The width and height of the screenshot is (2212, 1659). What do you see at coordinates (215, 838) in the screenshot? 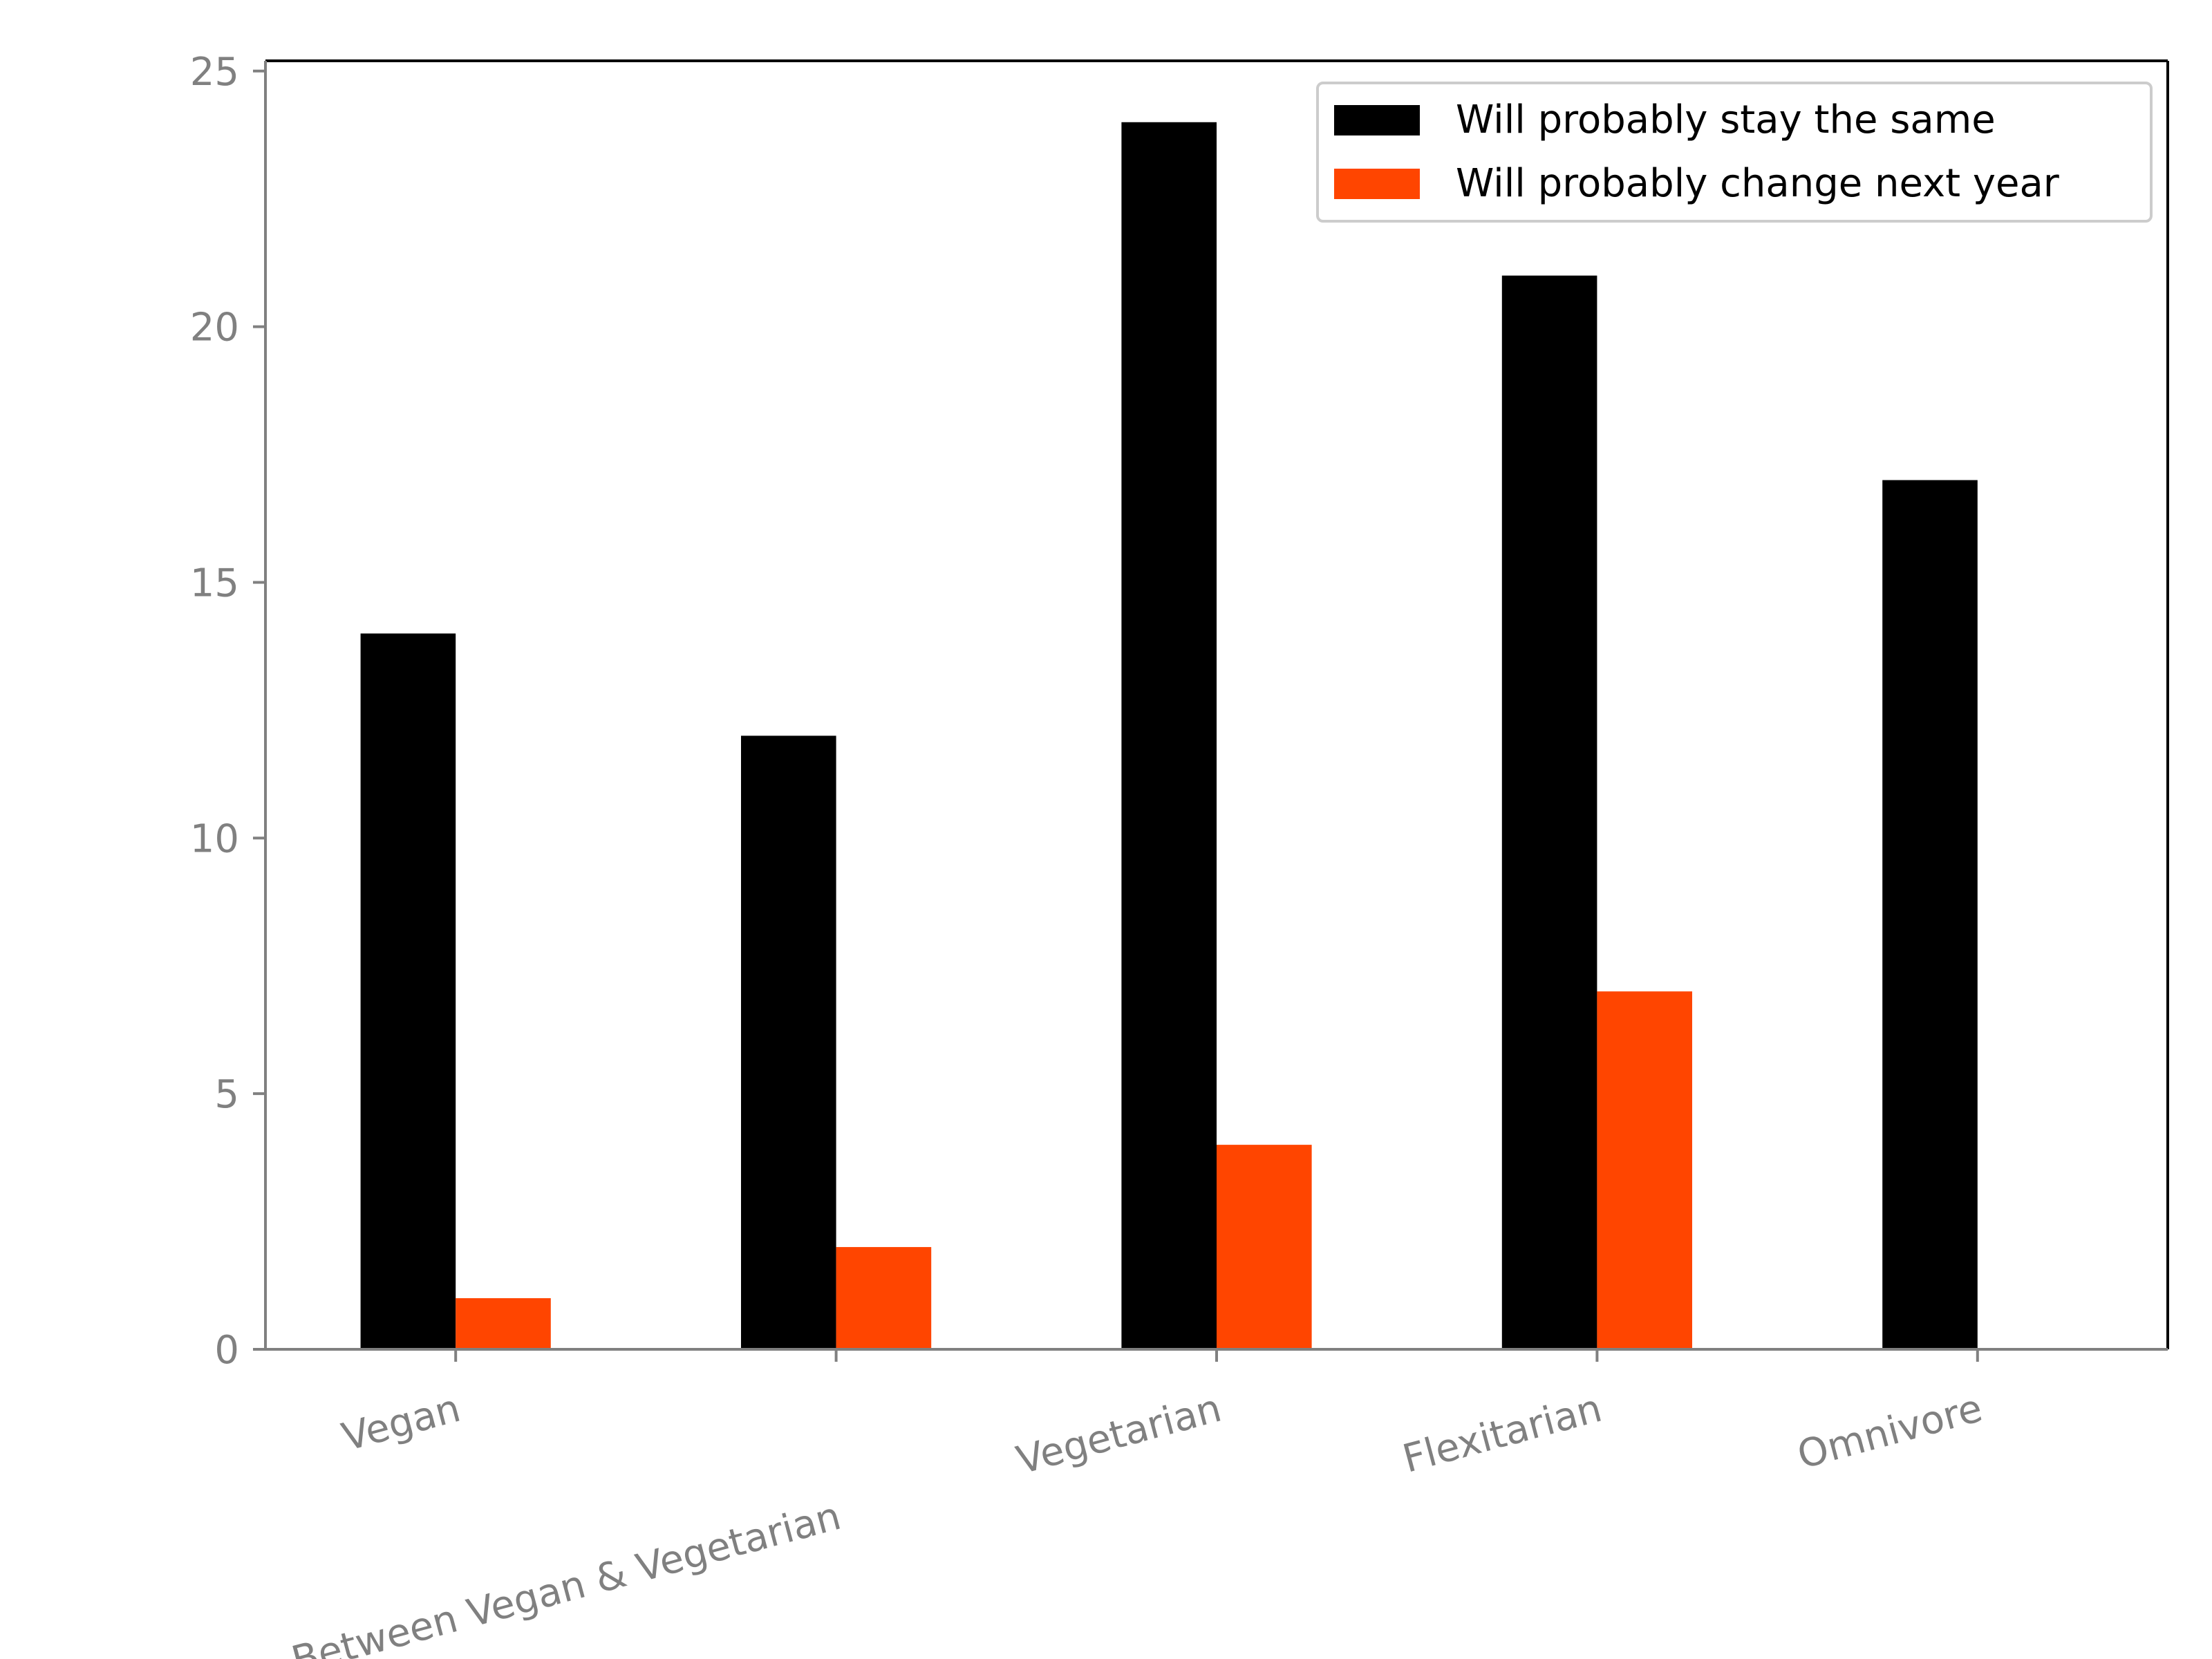
I see `y-tick-label-10: 10` at bounding box center [215, 838].